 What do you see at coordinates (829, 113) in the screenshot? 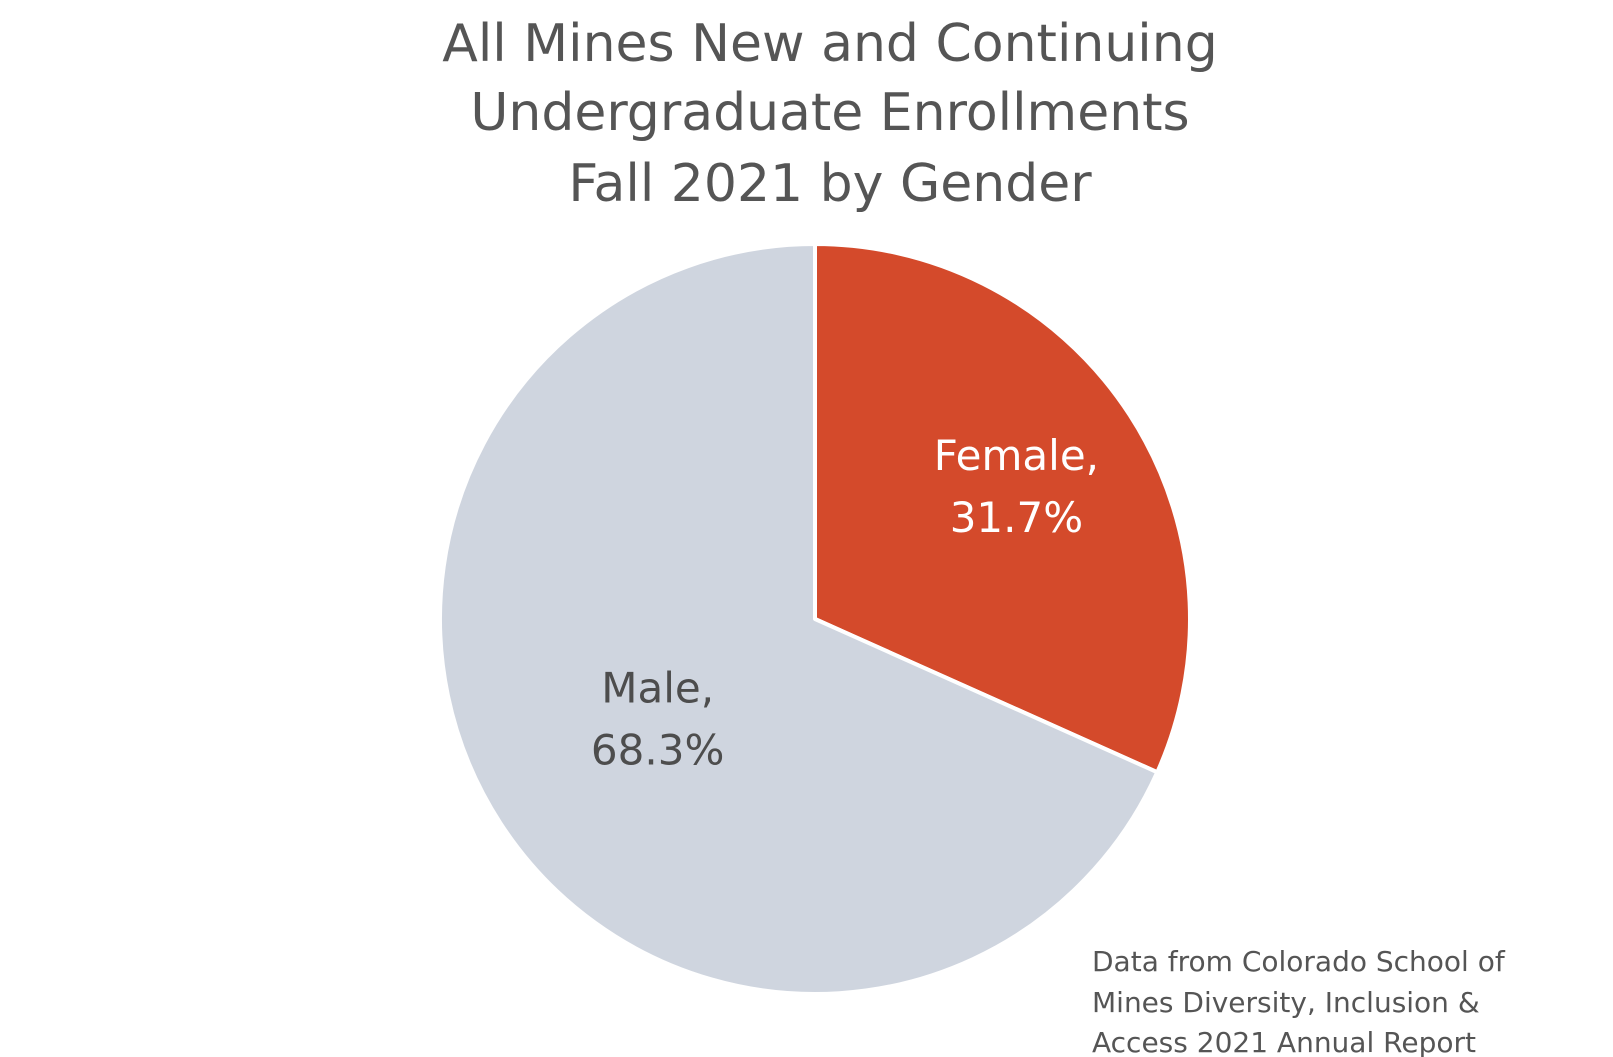
I see `chart-title: Undergraduate Enrollments` at bounding box center [829, 113].